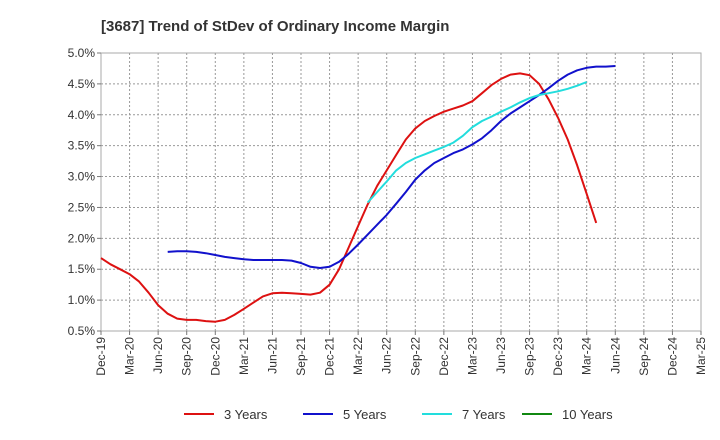  Describe the element at coordinates (82, 177) in the screenshot. I see `y-tick-label: 3.0%` at that location.